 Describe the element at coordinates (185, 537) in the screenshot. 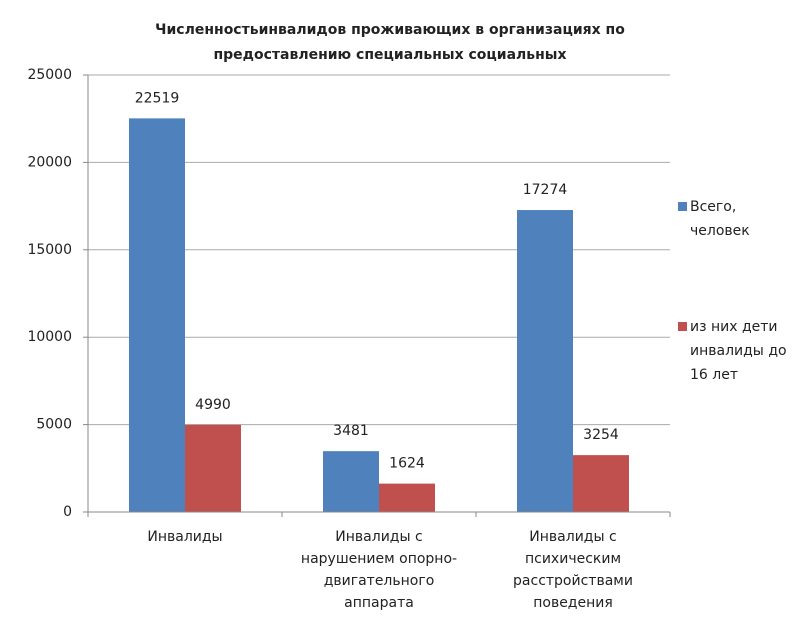

I see `x-tick-label: Инвалиды` at that location.